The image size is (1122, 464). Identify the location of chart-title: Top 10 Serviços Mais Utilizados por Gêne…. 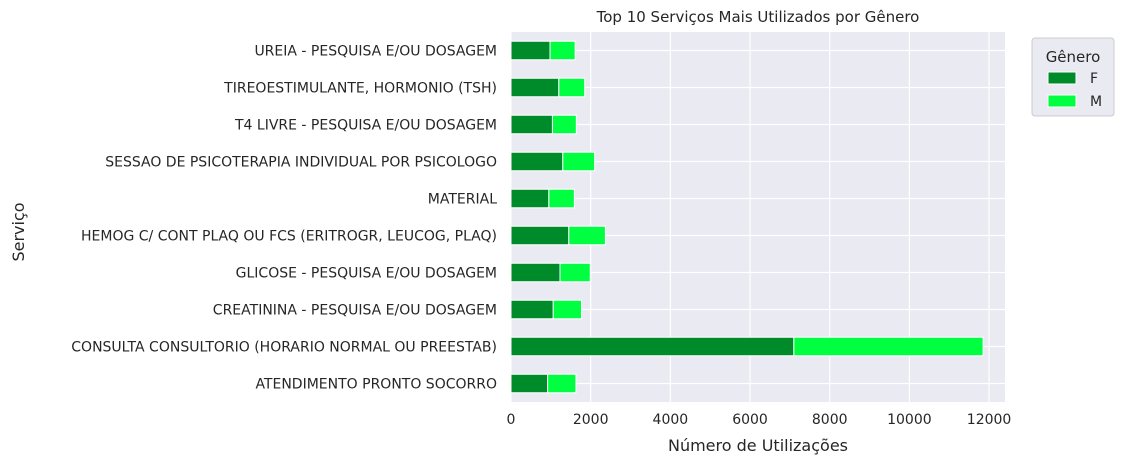
(758, 17).